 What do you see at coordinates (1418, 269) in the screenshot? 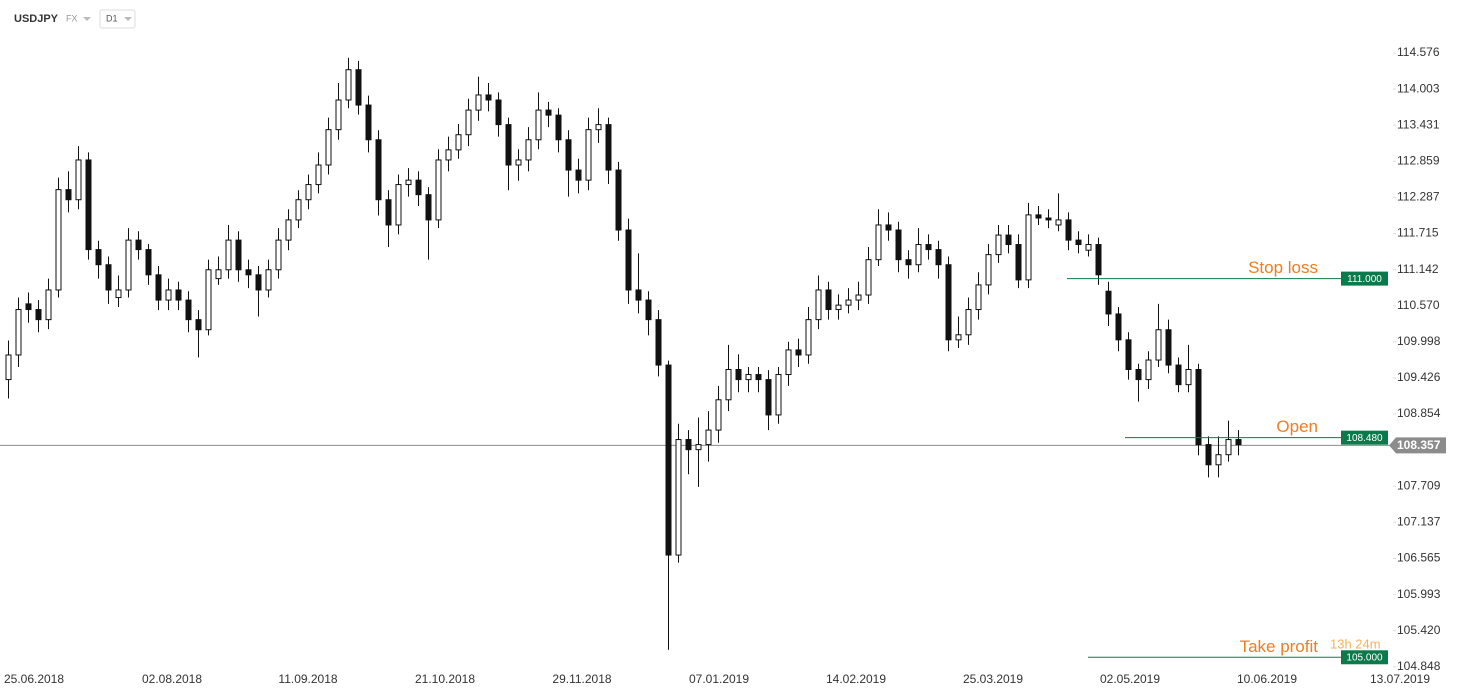
I see `y-tick-label: 111.142` at bounding box center [1418, 269].